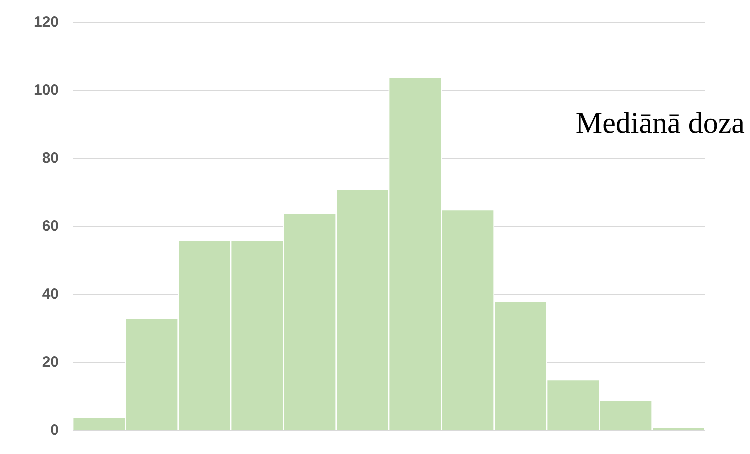 This screenshot has width=750, height=454. I want to click on y-tick-label: 80, so click(51, 159).